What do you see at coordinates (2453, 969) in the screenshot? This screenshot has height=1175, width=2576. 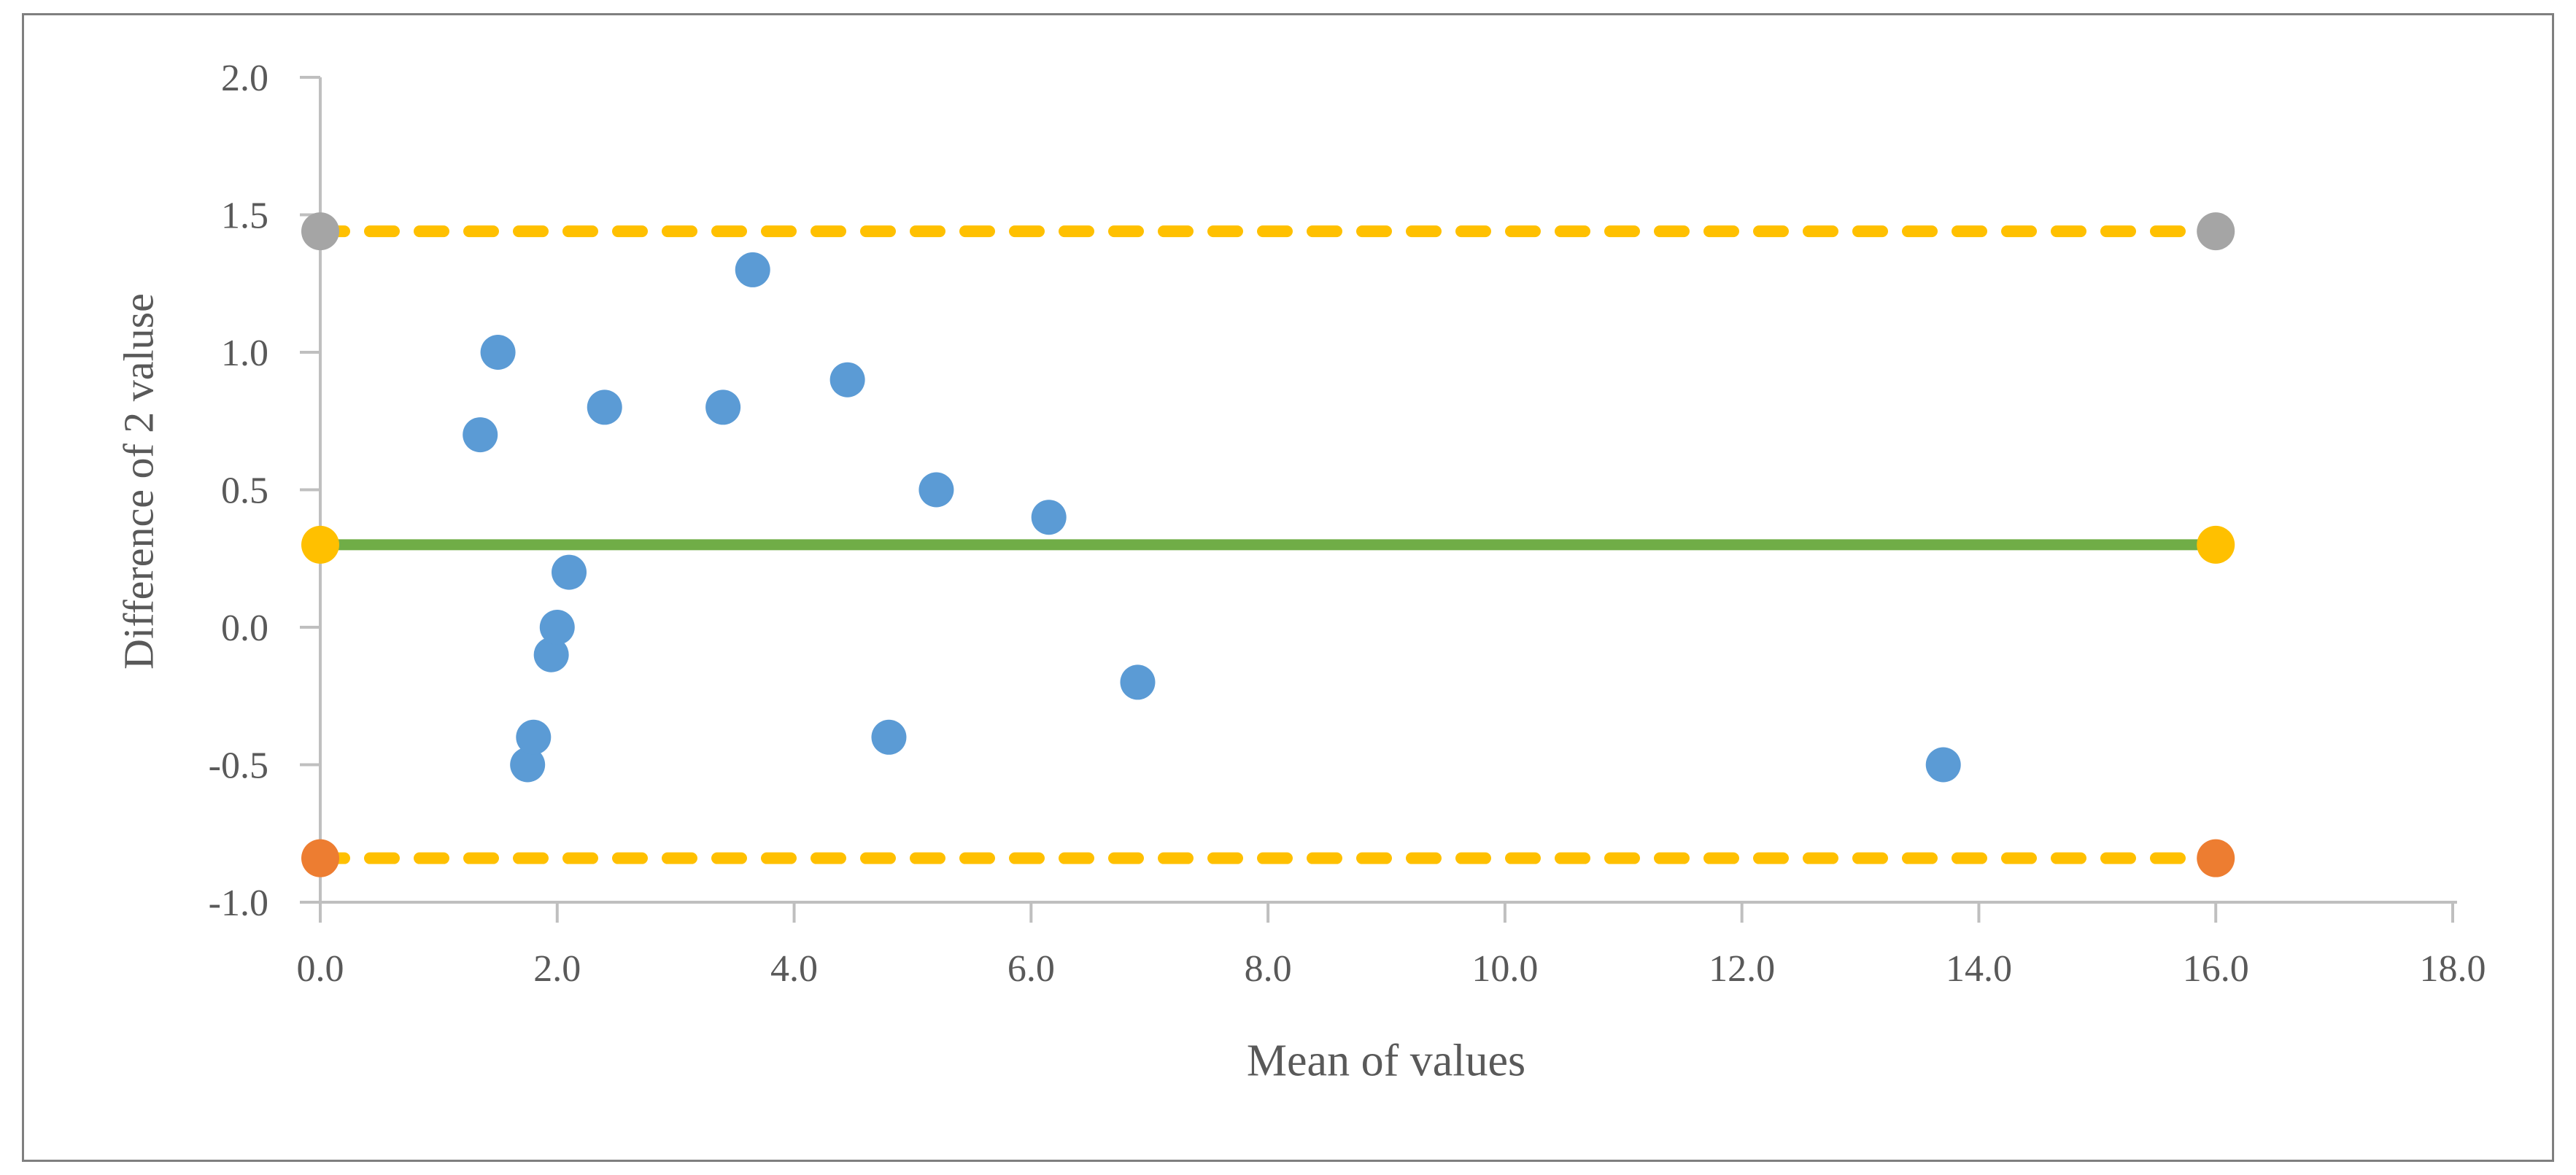 I see `x-tick-label: 18.0` at bounding box center [2453, 969].